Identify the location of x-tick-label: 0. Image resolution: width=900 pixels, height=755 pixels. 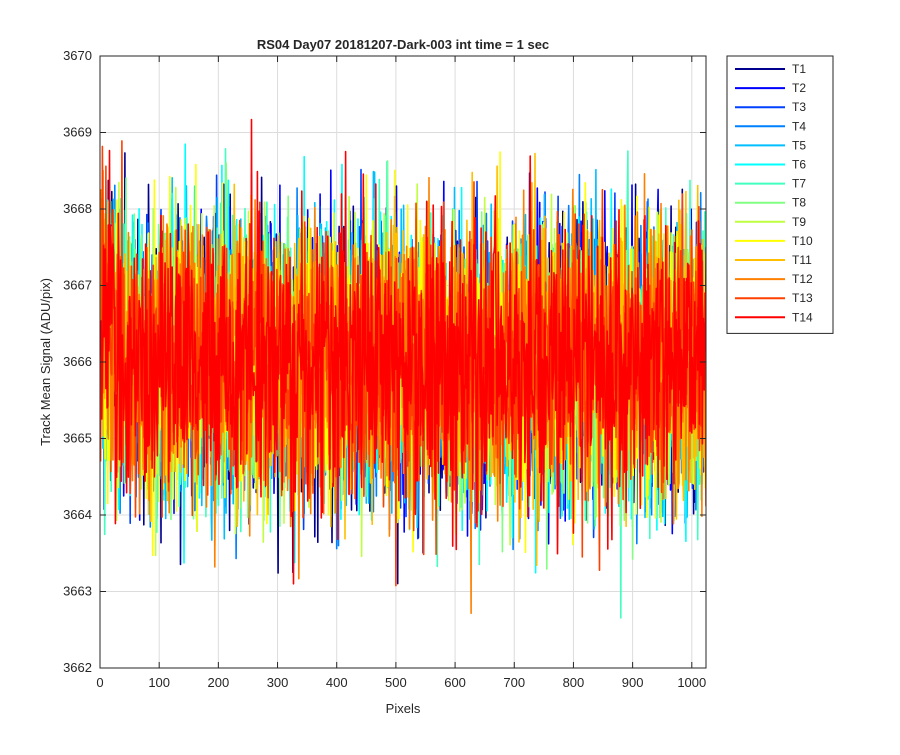
(99, 682).